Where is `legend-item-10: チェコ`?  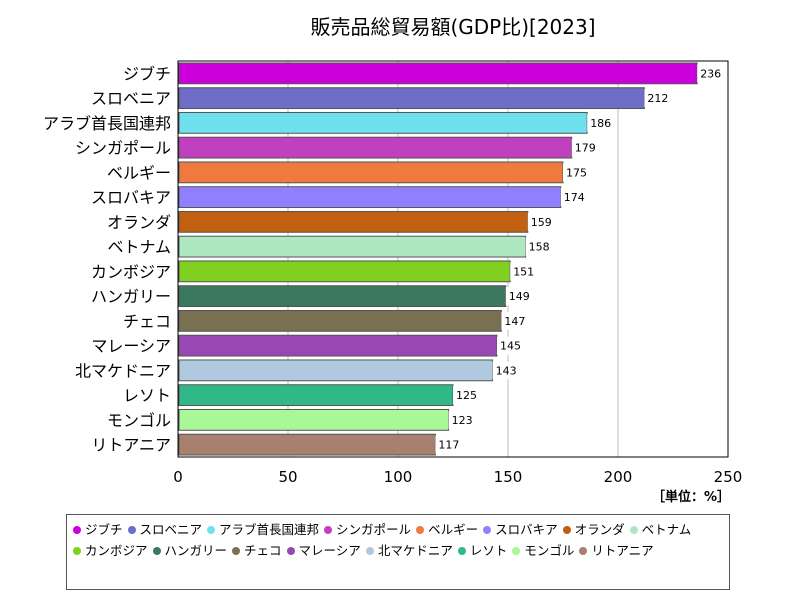
legend-item-10: チェコ is located at coordinates (257, 550).